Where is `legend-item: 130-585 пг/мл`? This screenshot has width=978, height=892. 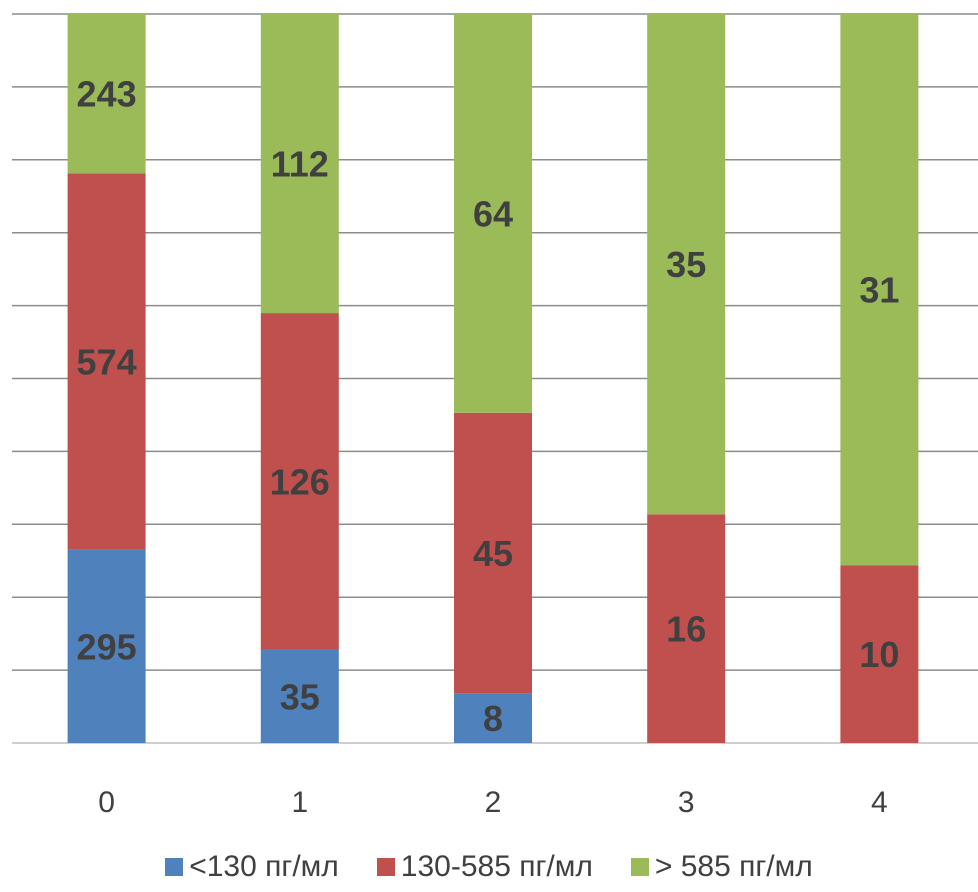 legend-item: 130-585 пг/мл is located at coordinates (484, 867).